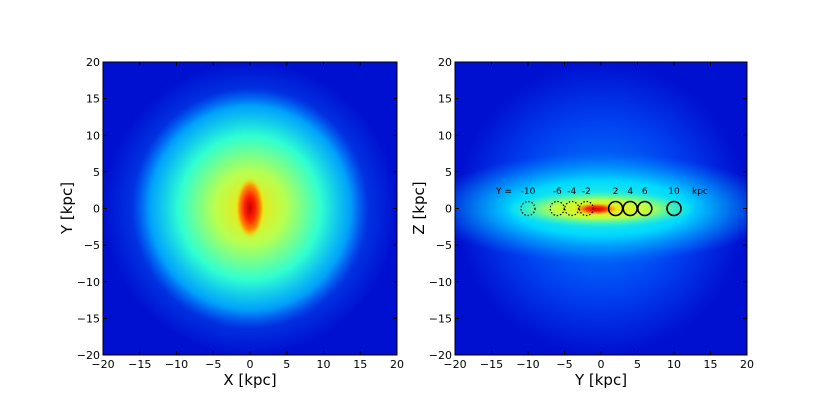 The width and height of the screenshot is (830, 419). I want to click on left-x-tick-label: 10, so click(324, 364).